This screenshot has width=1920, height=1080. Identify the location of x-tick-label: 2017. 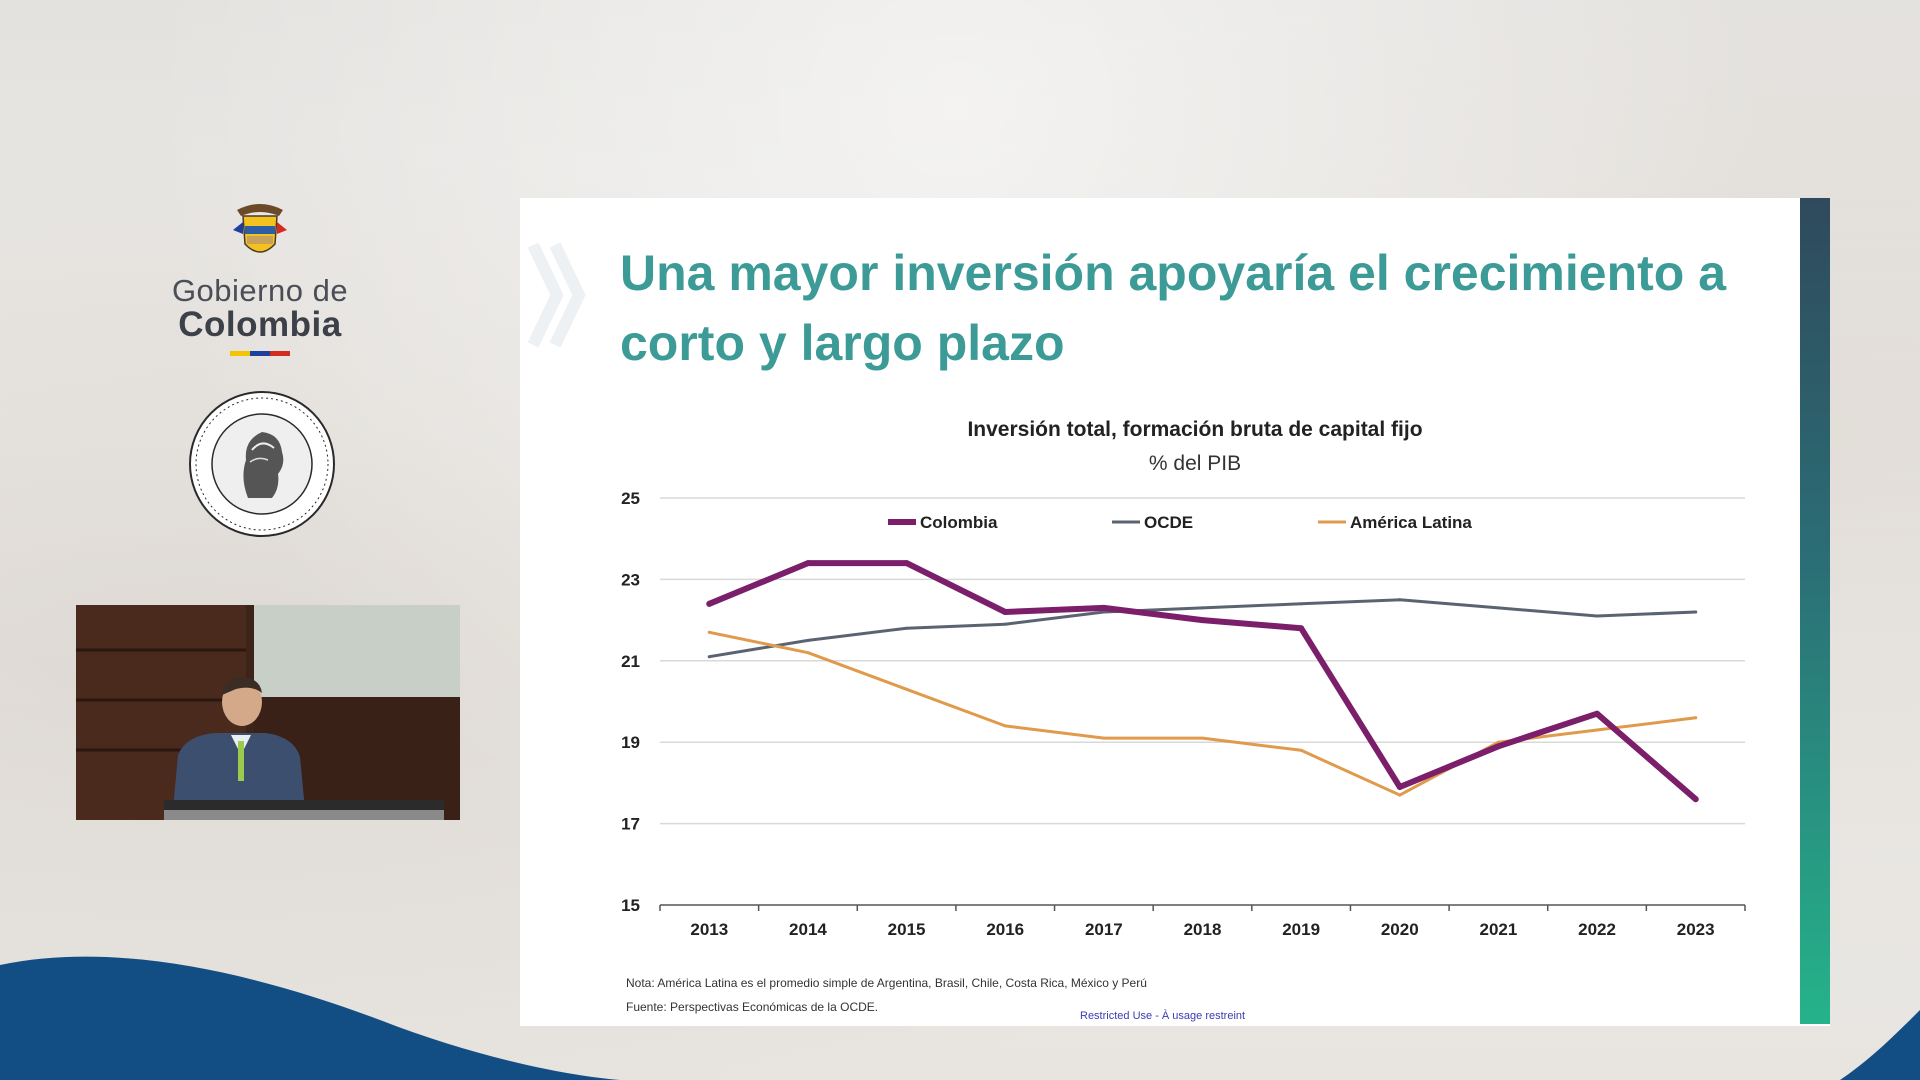
(1104, 929).